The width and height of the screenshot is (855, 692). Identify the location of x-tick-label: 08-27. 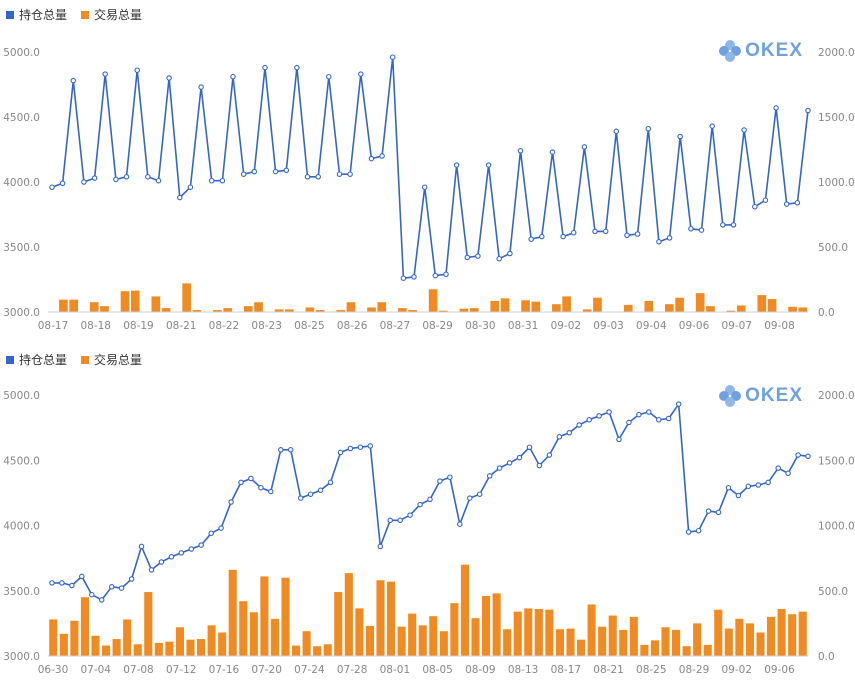
(395, 326).